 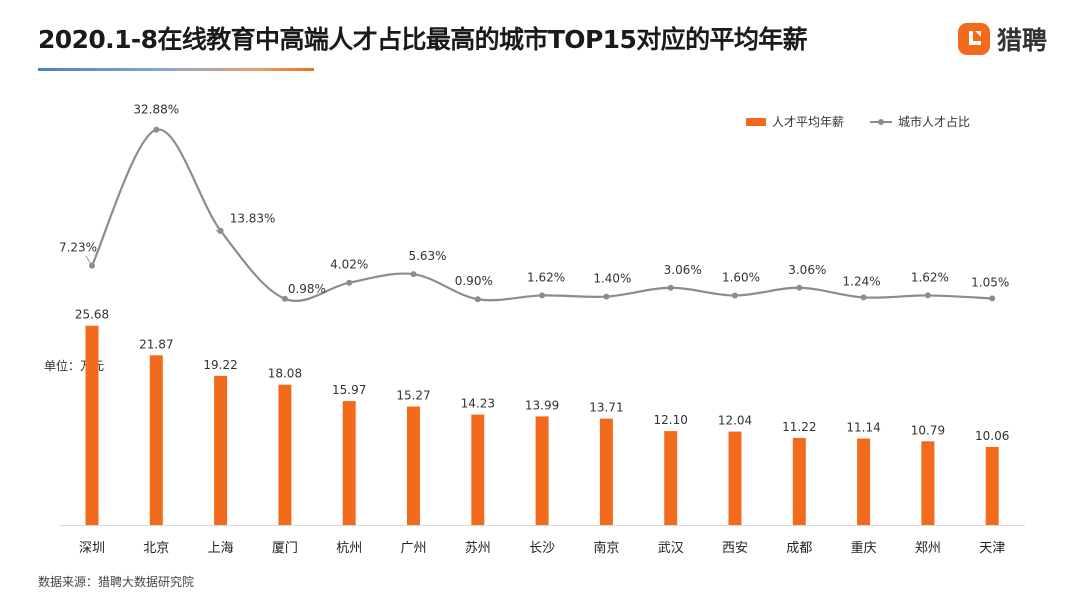 I want to click on x-tick-label: 上海, so click(x=221, y=548).